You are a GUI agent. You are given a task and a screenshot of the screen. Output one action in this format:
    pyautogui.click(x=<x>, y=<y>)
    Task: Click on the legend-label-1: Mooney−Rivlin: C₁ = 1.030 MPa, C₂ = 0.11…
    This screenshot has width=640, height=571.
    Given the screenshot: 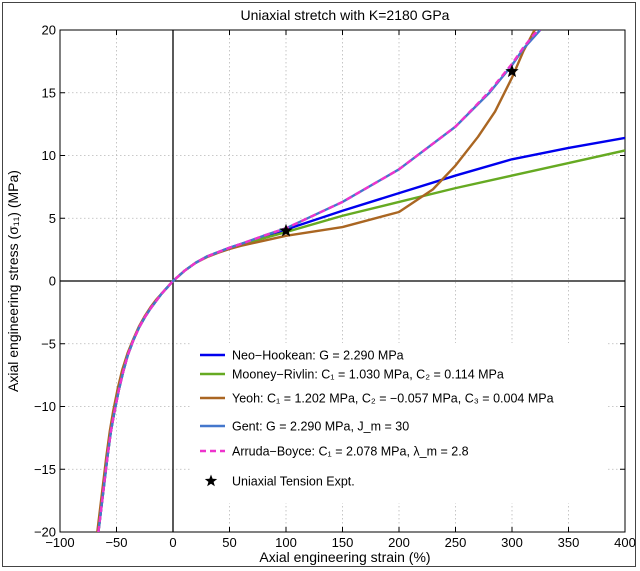 What is the action you would take?
    pyautogui.click(x=368, y=375)
    